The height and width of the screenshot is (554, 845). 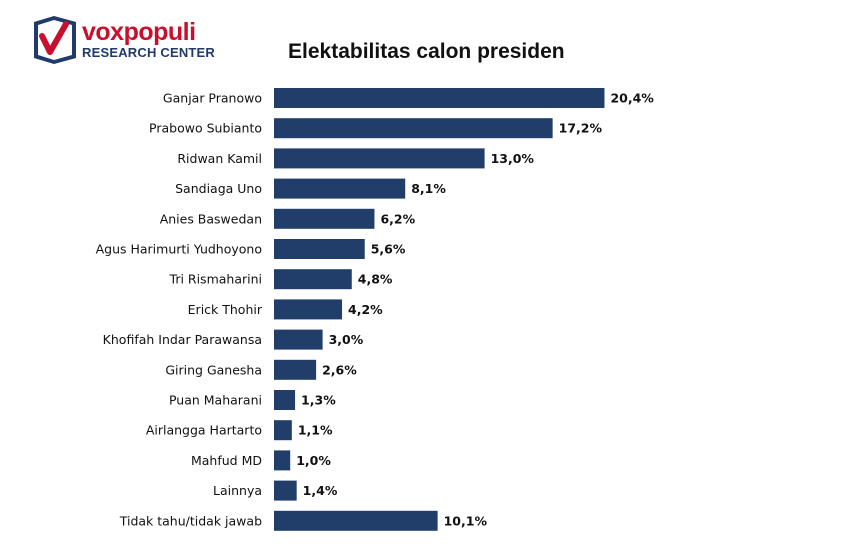 What do you see at coordinates (581, 128) in the screenshot?
I see `value-label-prabowo-subianto: 17,2%` at bounding box center [581, 128].